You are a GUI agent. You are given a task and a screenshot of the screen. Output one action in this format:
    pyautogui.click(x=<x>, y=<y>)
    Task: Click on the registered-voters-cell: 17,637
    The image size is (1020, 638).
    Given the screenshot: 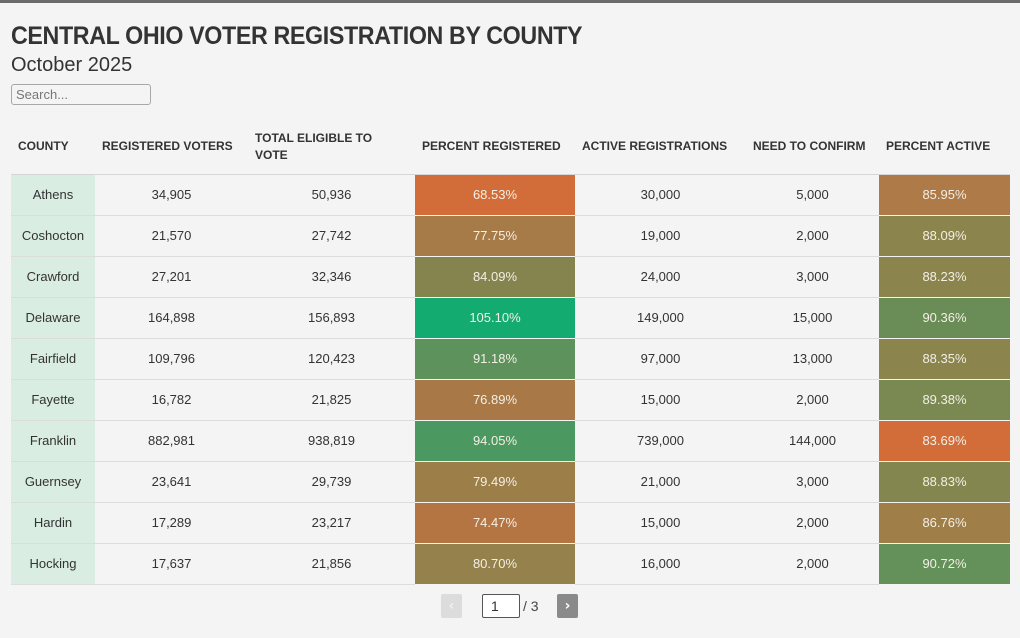 What is the action you would take?
    pyautogui.click(x=171, y=564)
    